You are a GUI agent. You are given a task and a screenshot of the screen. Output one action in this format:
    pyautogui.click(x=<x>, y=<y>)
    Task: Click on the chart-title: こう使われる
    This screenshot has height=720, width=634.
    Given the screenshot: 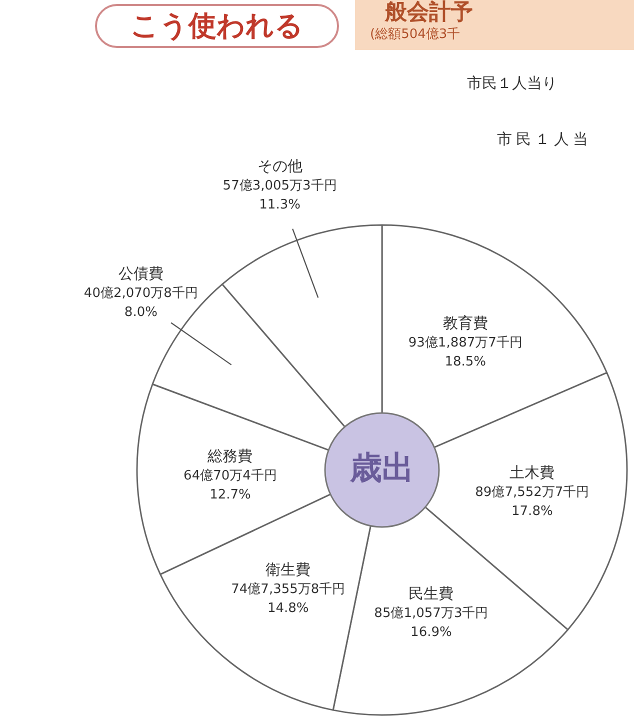 What is the action you would take?
    pyautogui.click(x=217, y=26)
    